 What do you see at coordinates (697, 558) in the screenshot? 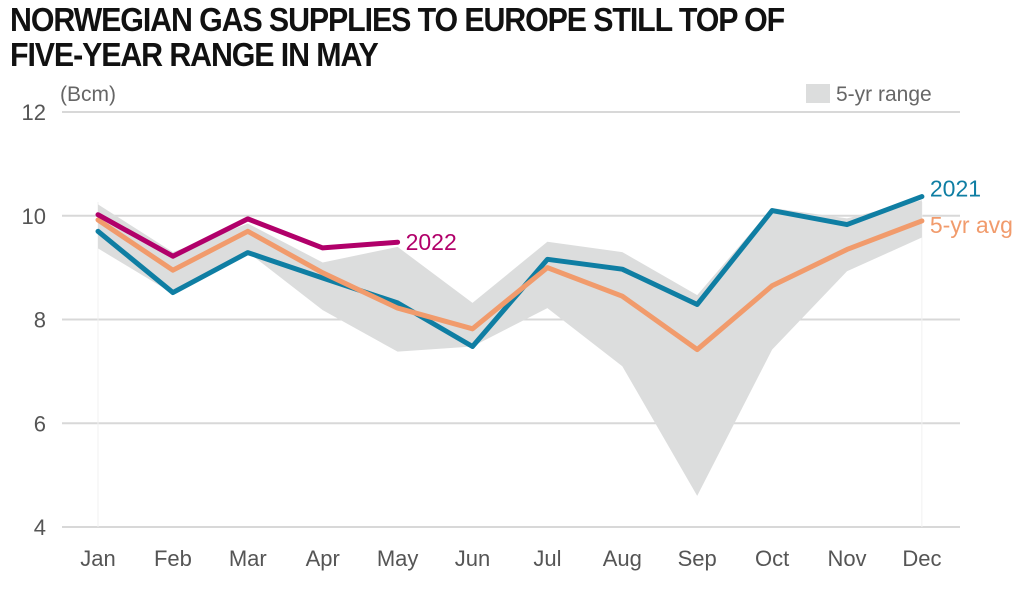
I see `x-tick-label: Sep` at bounding box center [697, 558].